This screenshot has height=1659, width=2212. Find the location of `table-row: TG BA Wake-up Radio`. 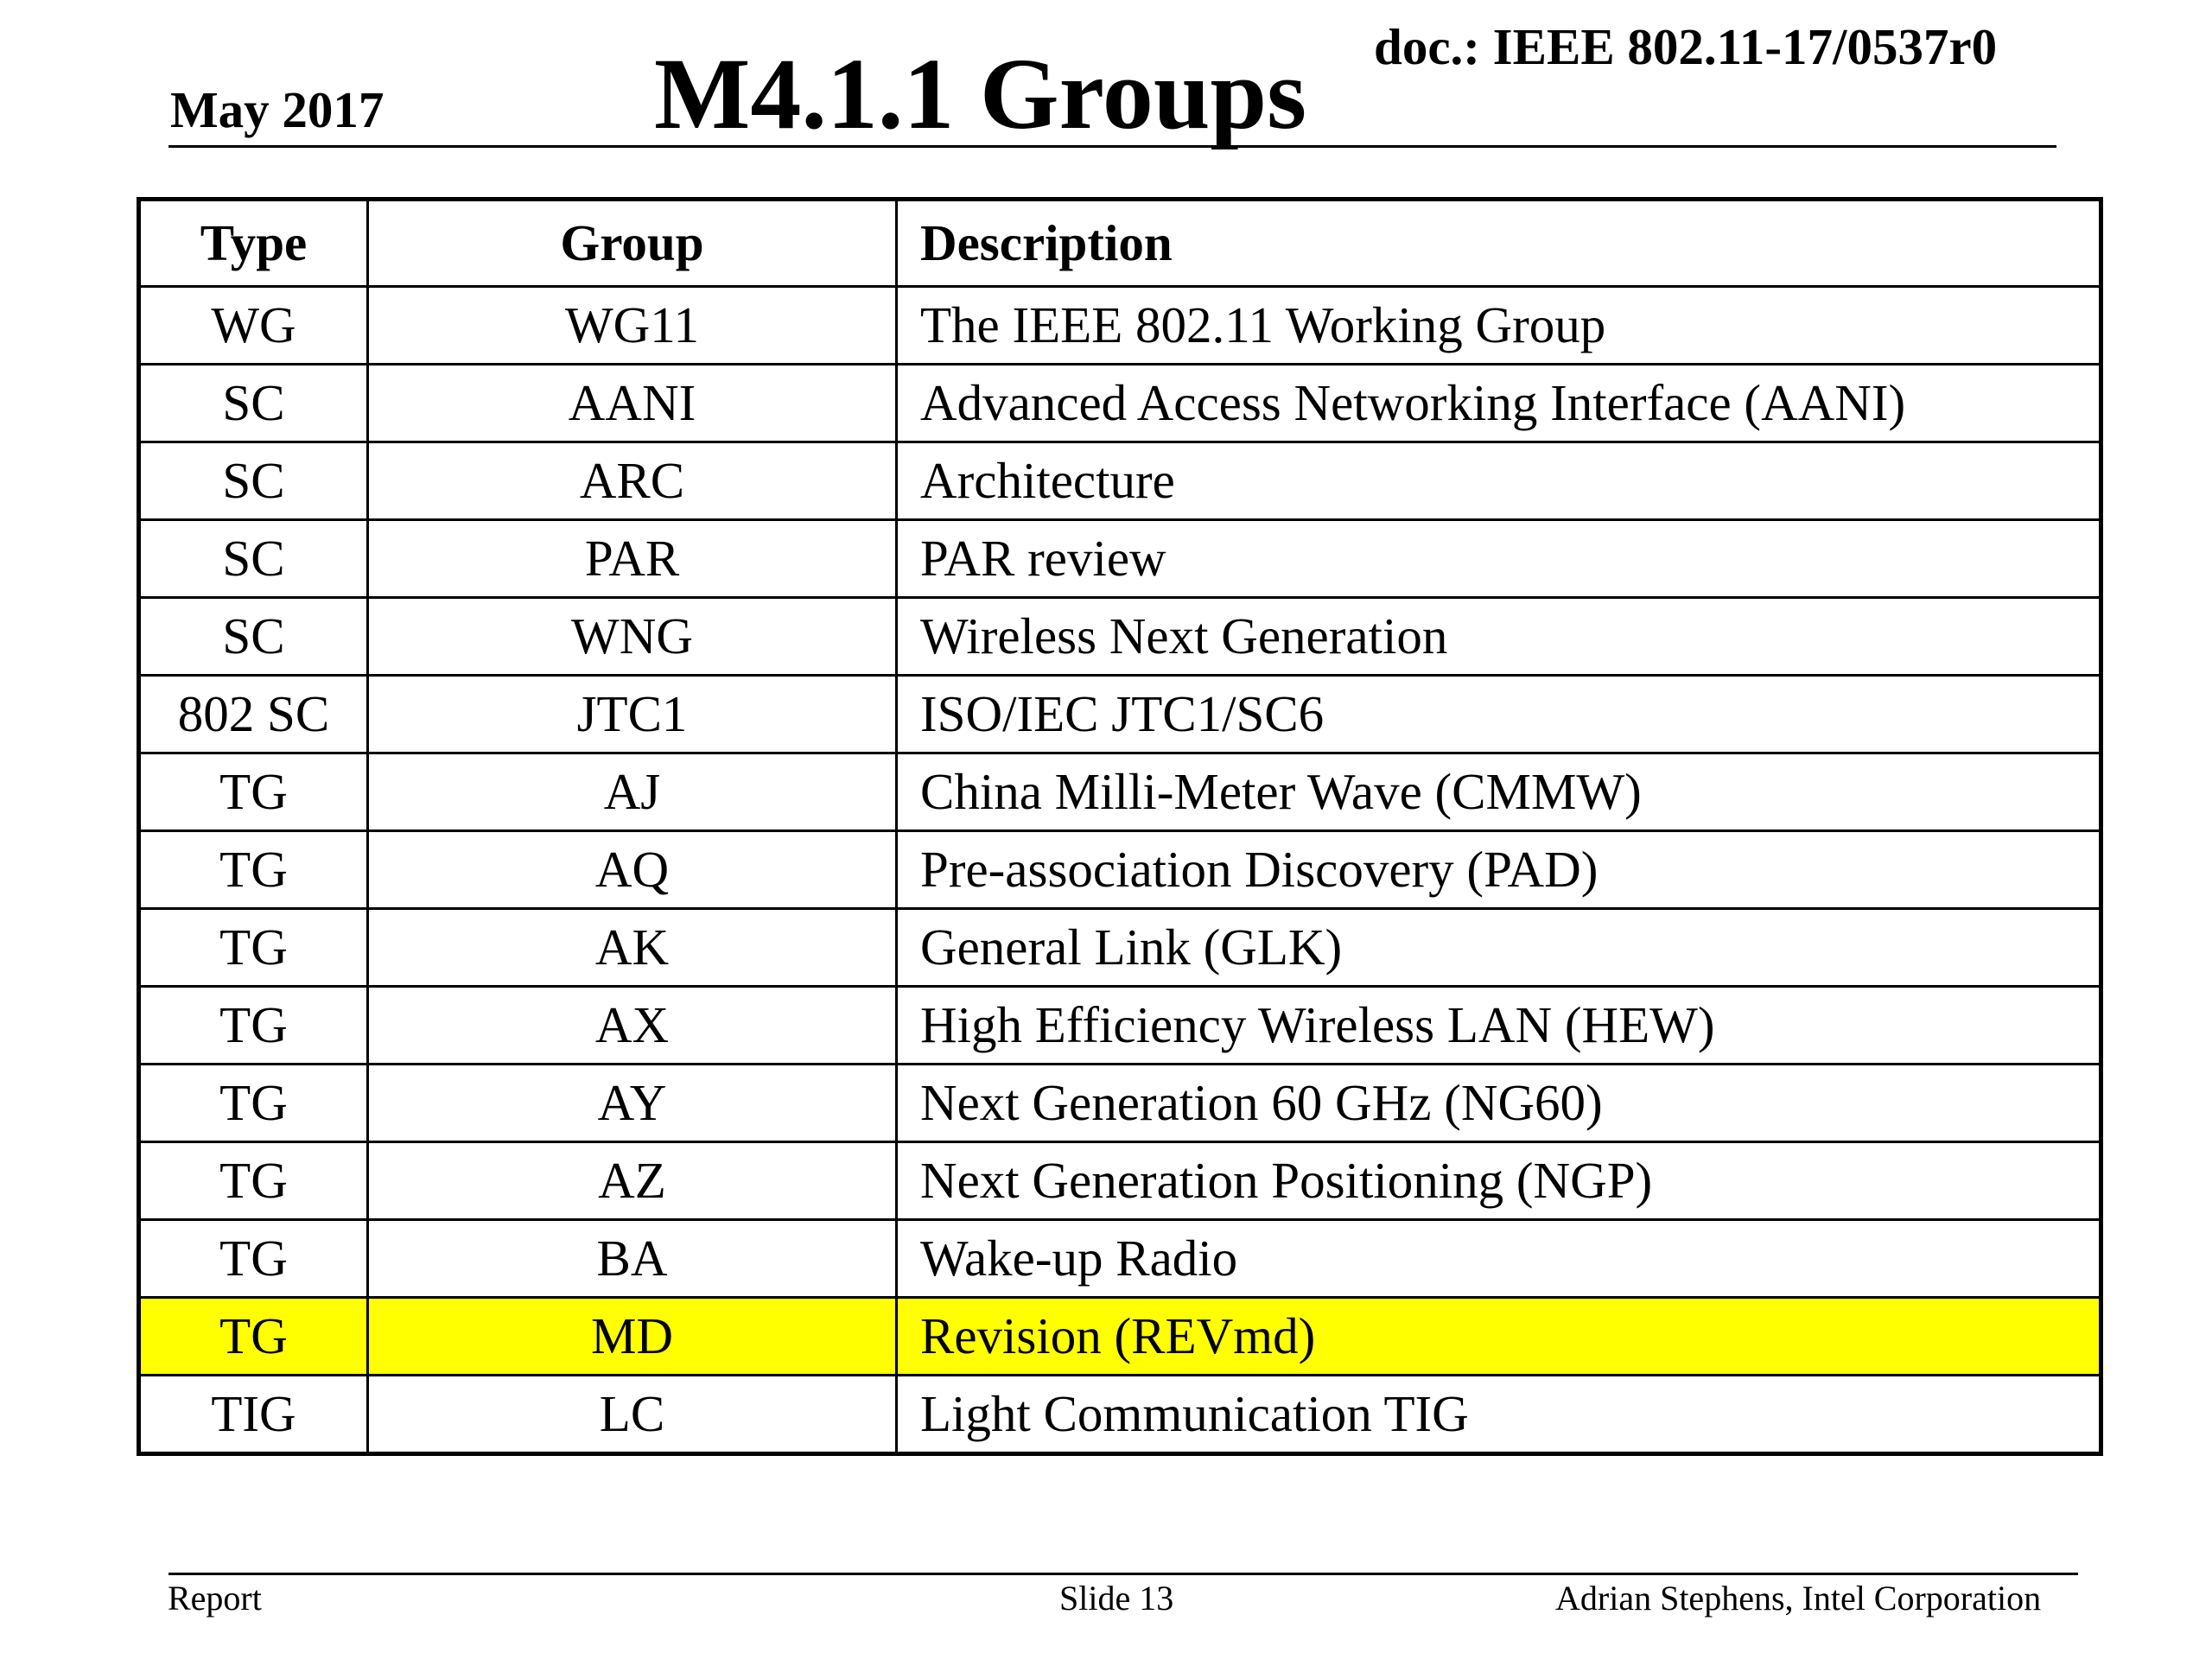

table-row: TG BA Wake-up Radio is located at coordinates (1119, 1258).